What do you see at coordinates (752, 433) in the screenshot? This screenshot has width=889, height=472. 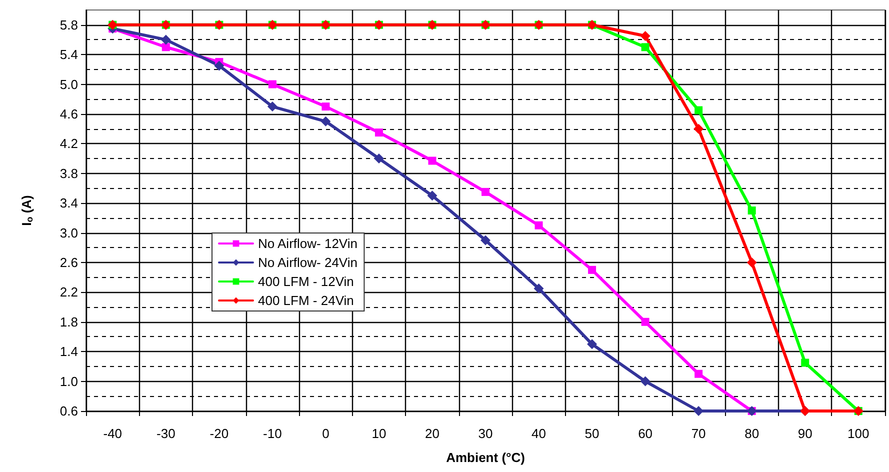 I see `x-tick-label: 80` at bounding box center [752, 433].